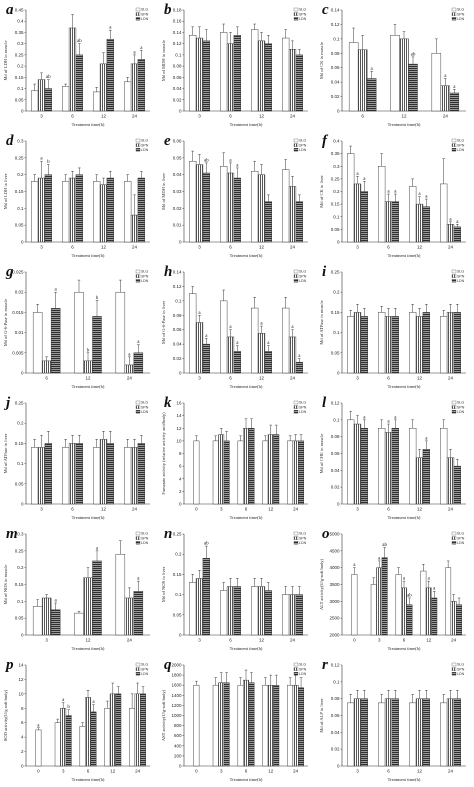 Image resolution: width=474 pixels, height=787 pixels. I want to click on y-axis-label: AST activity(U/g-soft body), so click(163, 715).